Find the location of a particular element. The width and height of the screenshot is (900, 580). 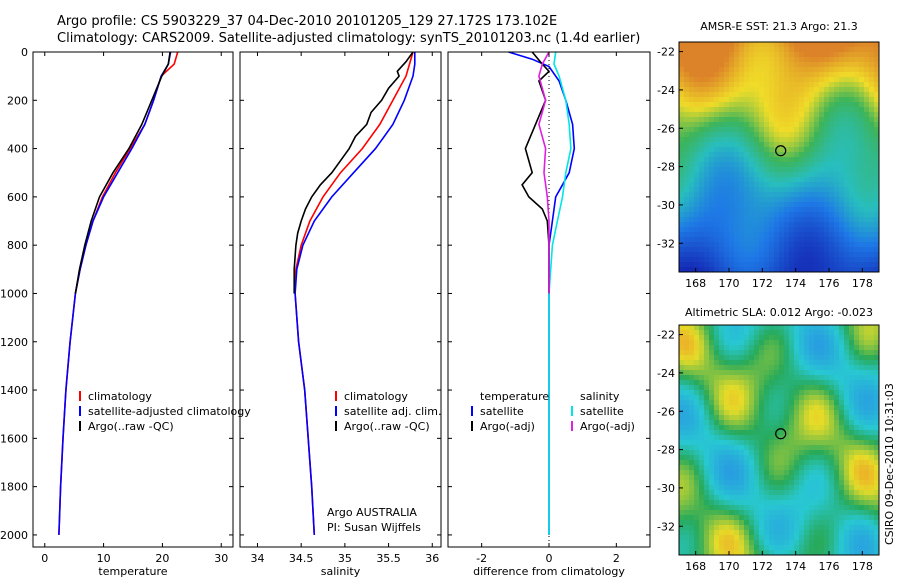

legend-label: Argo(..raw -QC) is located at coordinates (387, 426).